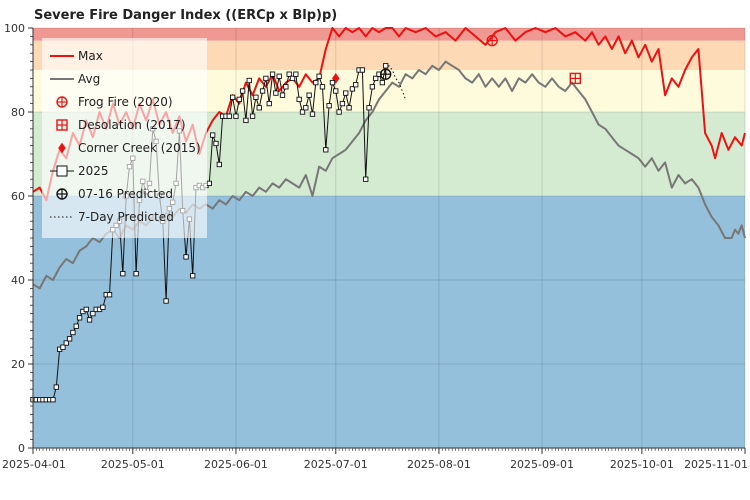 The width and height of the screenshot is (750, 500). What do you see at coordinates (126, 217) in the screenshot?
I see `legend-item-7-day-predicted-label: 7-Day Predicted` at bounding box center [126, 217].